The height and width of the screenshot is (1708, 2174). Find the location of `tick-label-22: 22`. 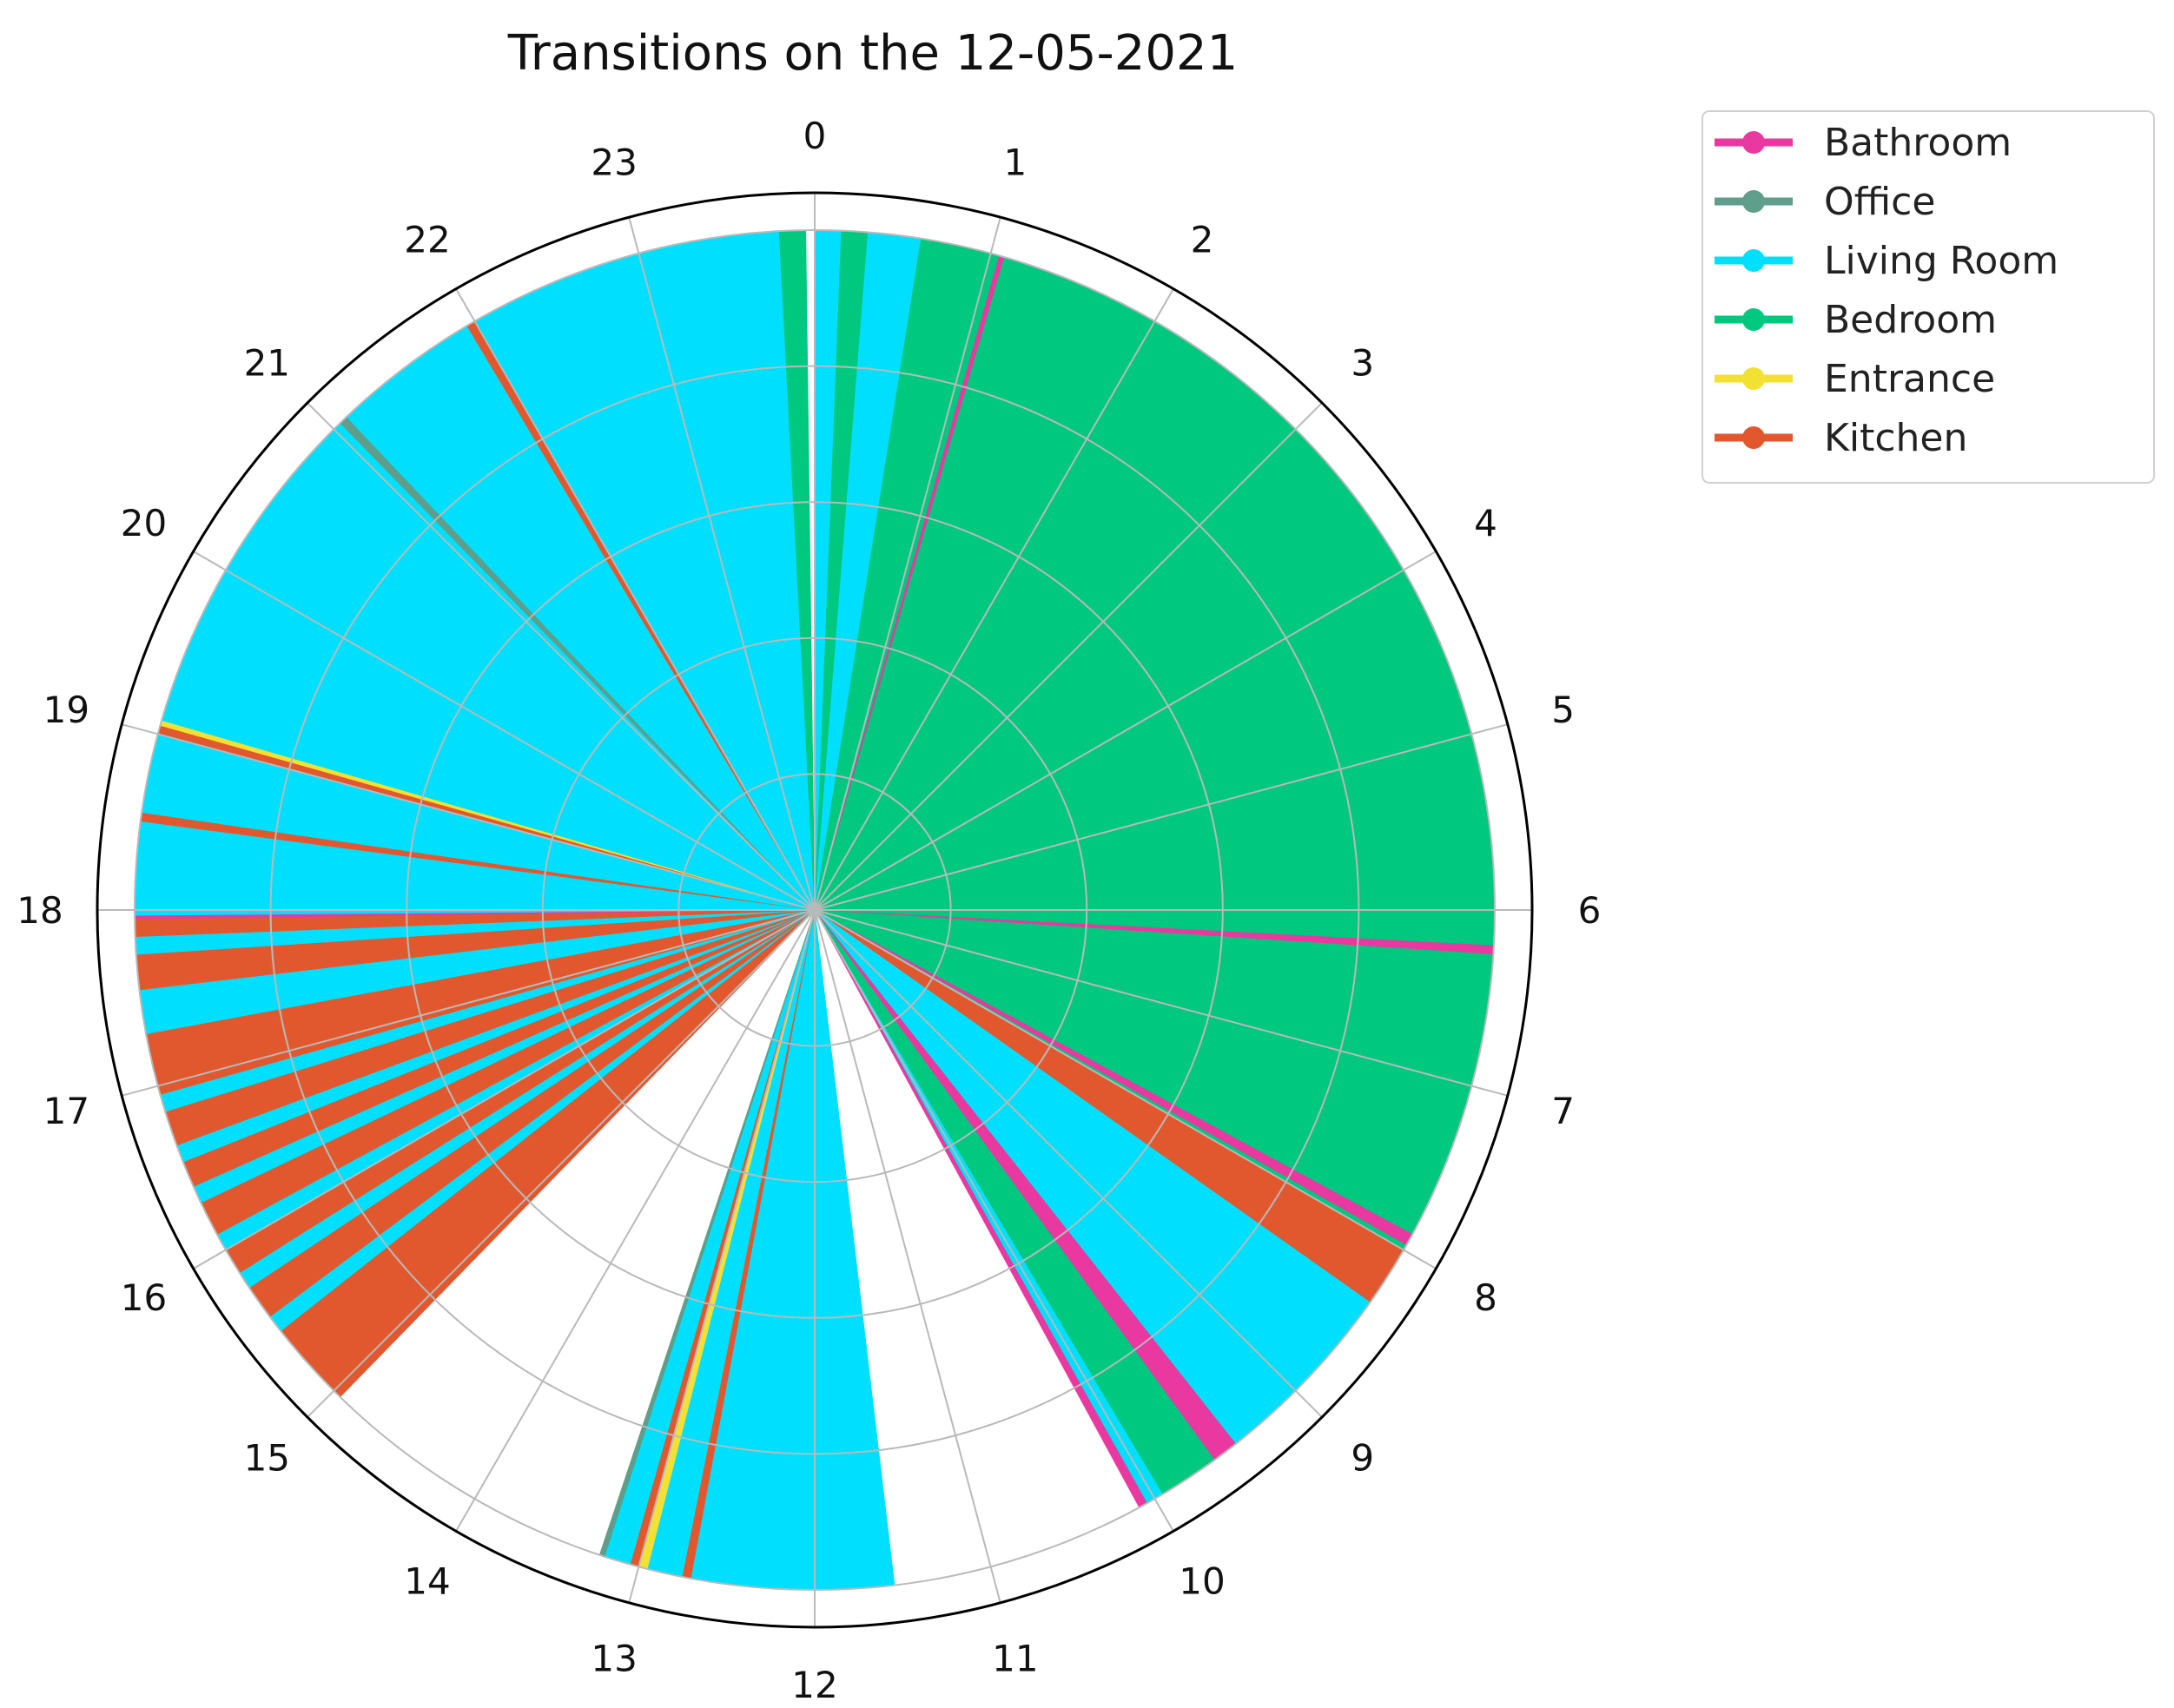

tick-label-22: 22 is located at coordinates (427, 240).